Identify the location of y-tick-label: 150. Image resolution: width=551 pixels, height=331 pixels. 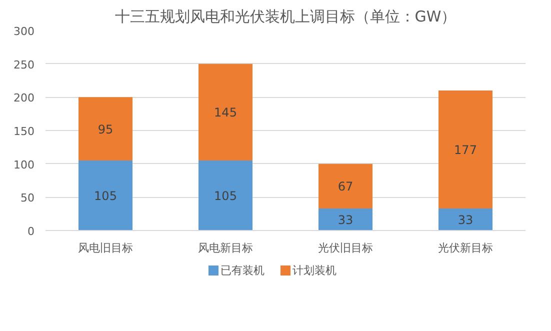
(24, 131).